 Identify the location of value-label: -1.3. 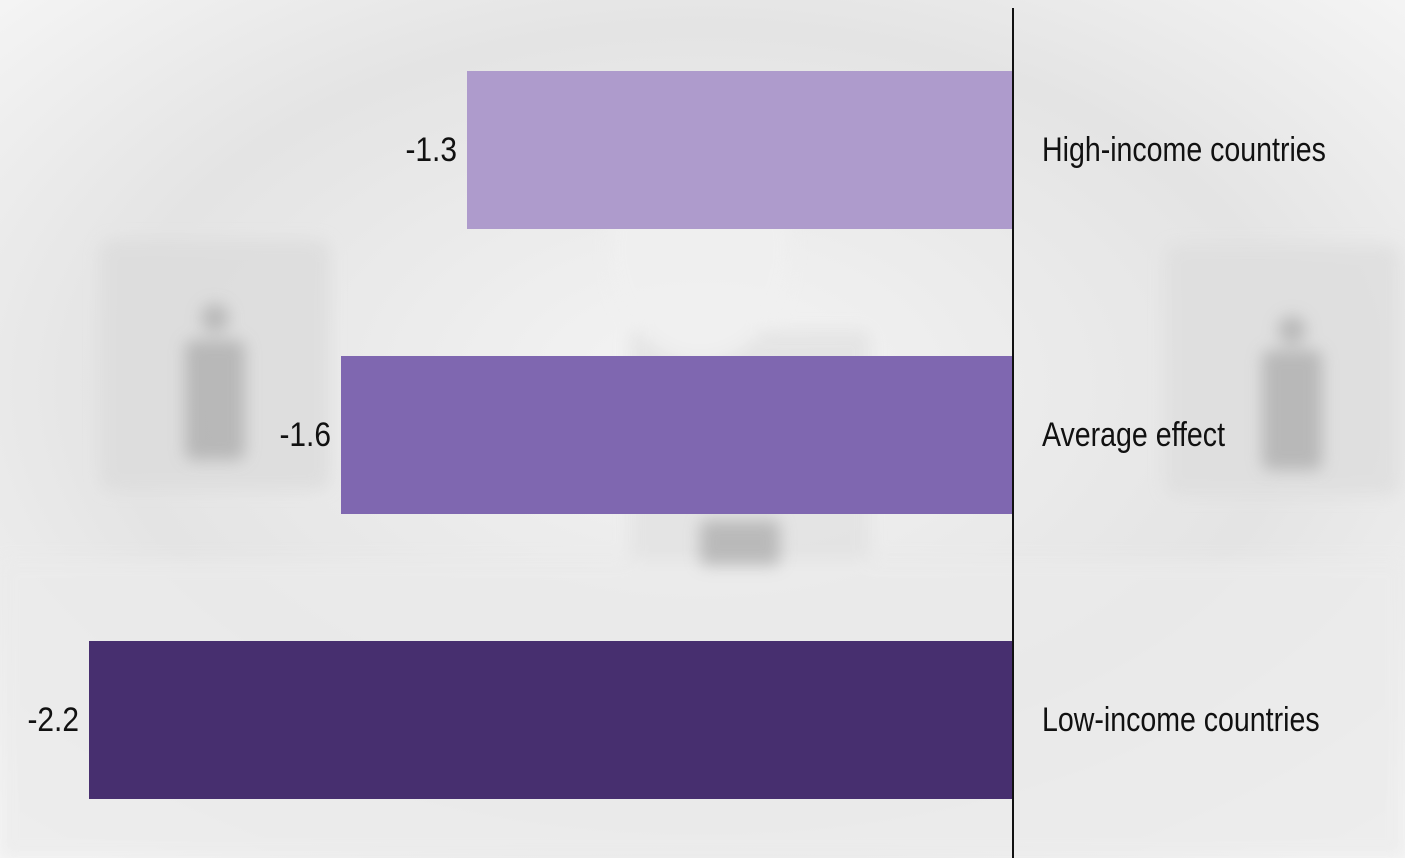
(431, 149).